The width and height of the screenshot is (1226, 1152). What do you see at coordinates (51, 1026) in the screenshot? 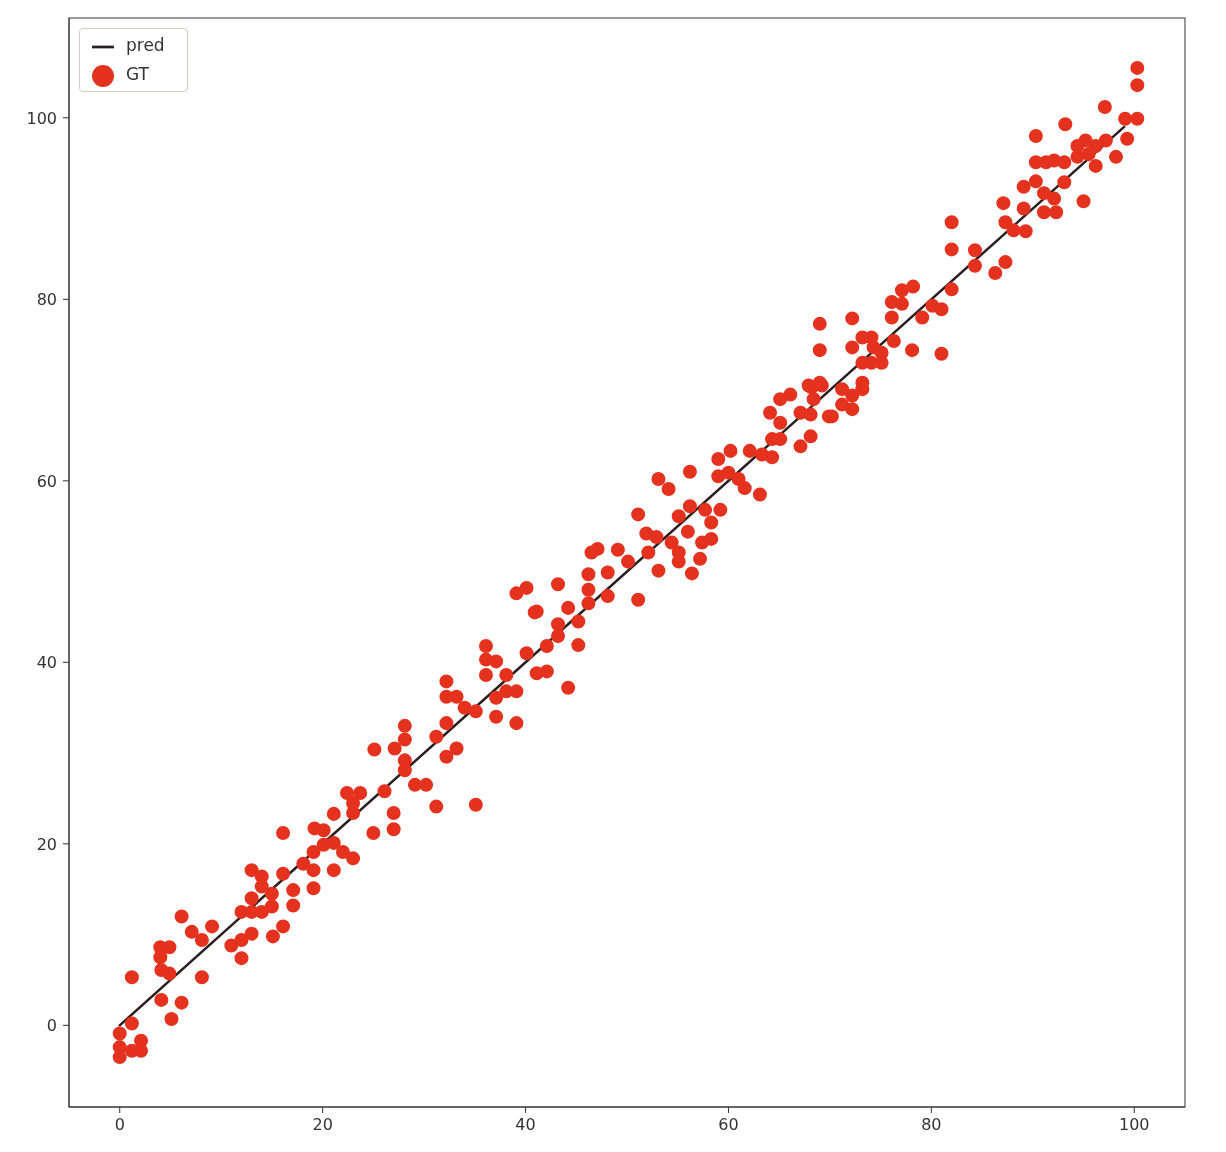
I see `y-tick-label: 0` at bounding box center [51, 1026].